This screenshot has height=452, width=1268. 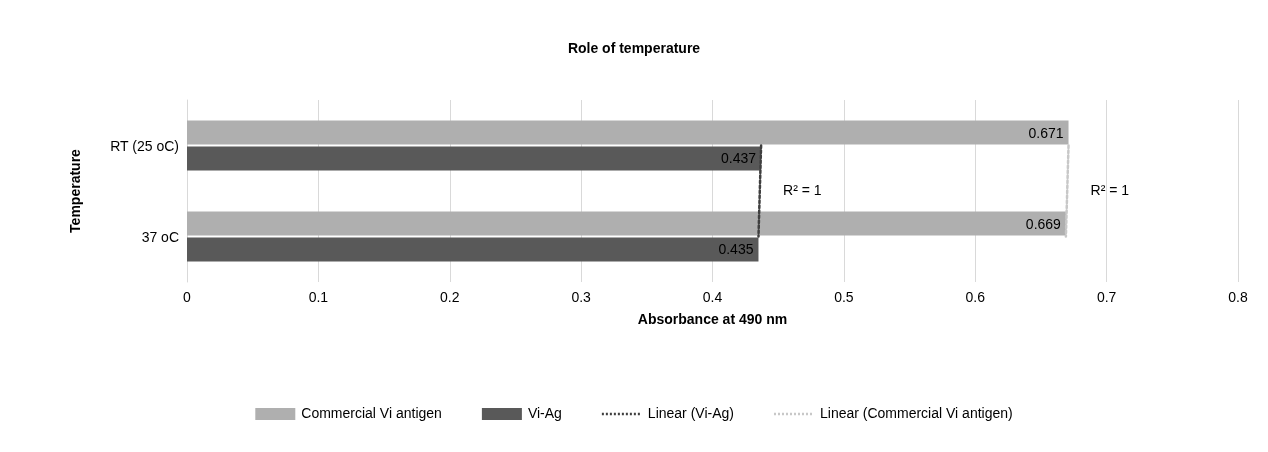 What do you see at coordinates (187, 297) in the screenshot?
I see `x-tick-label: 0` at bounding box center [187, 297].